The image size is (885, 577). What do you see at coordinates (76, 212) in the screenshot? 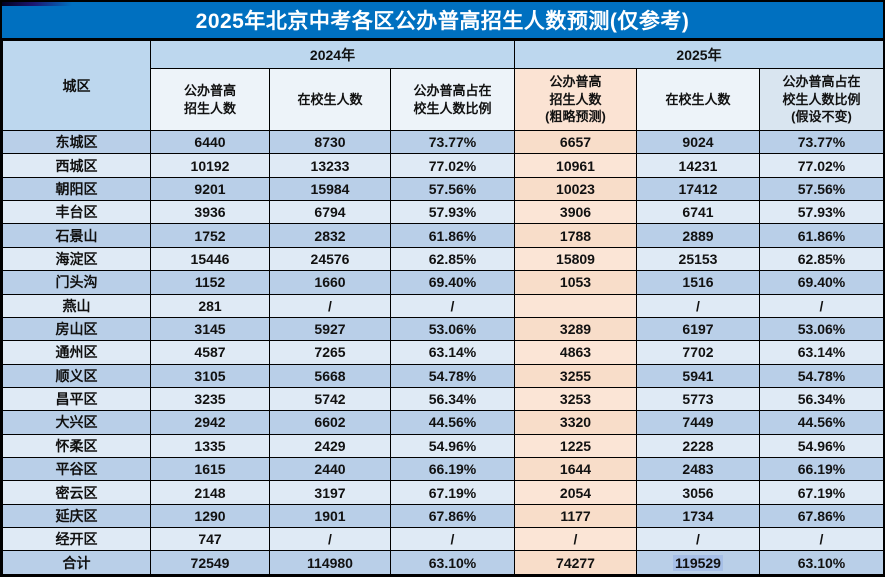
I see `district-cell: 丰台区` at bounding box center [76, 212].